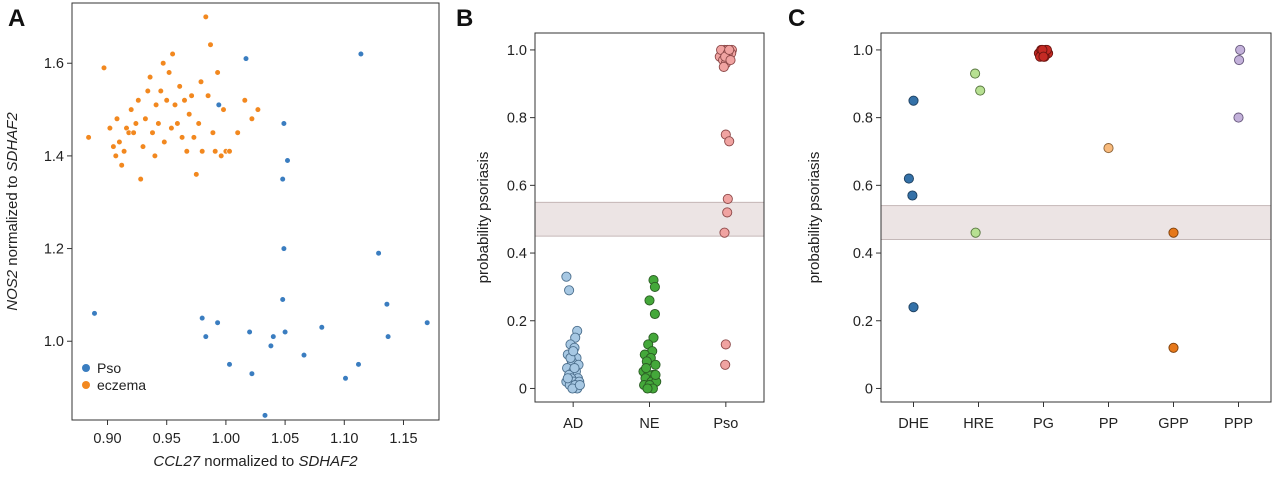  Describe the element at coordinates (109, 368) in the screenshot. I see `legend-label-pso: Pso` at that location.